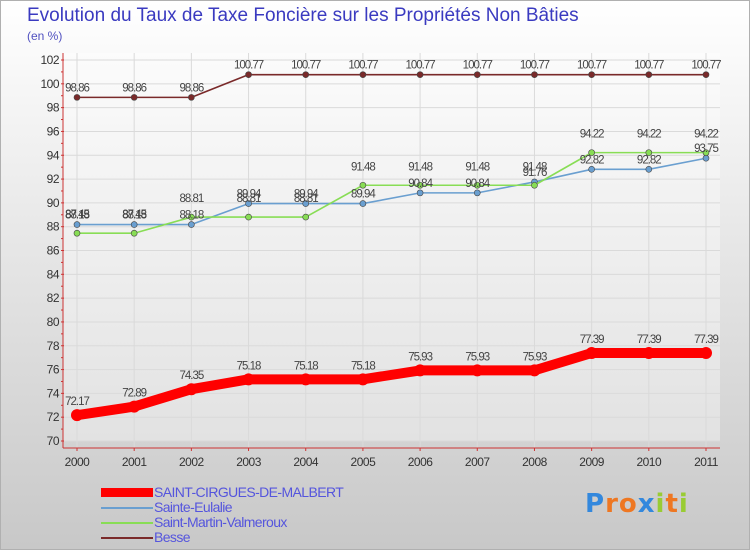  I want to click on x-tick-label: 2009, so click(592, 462).